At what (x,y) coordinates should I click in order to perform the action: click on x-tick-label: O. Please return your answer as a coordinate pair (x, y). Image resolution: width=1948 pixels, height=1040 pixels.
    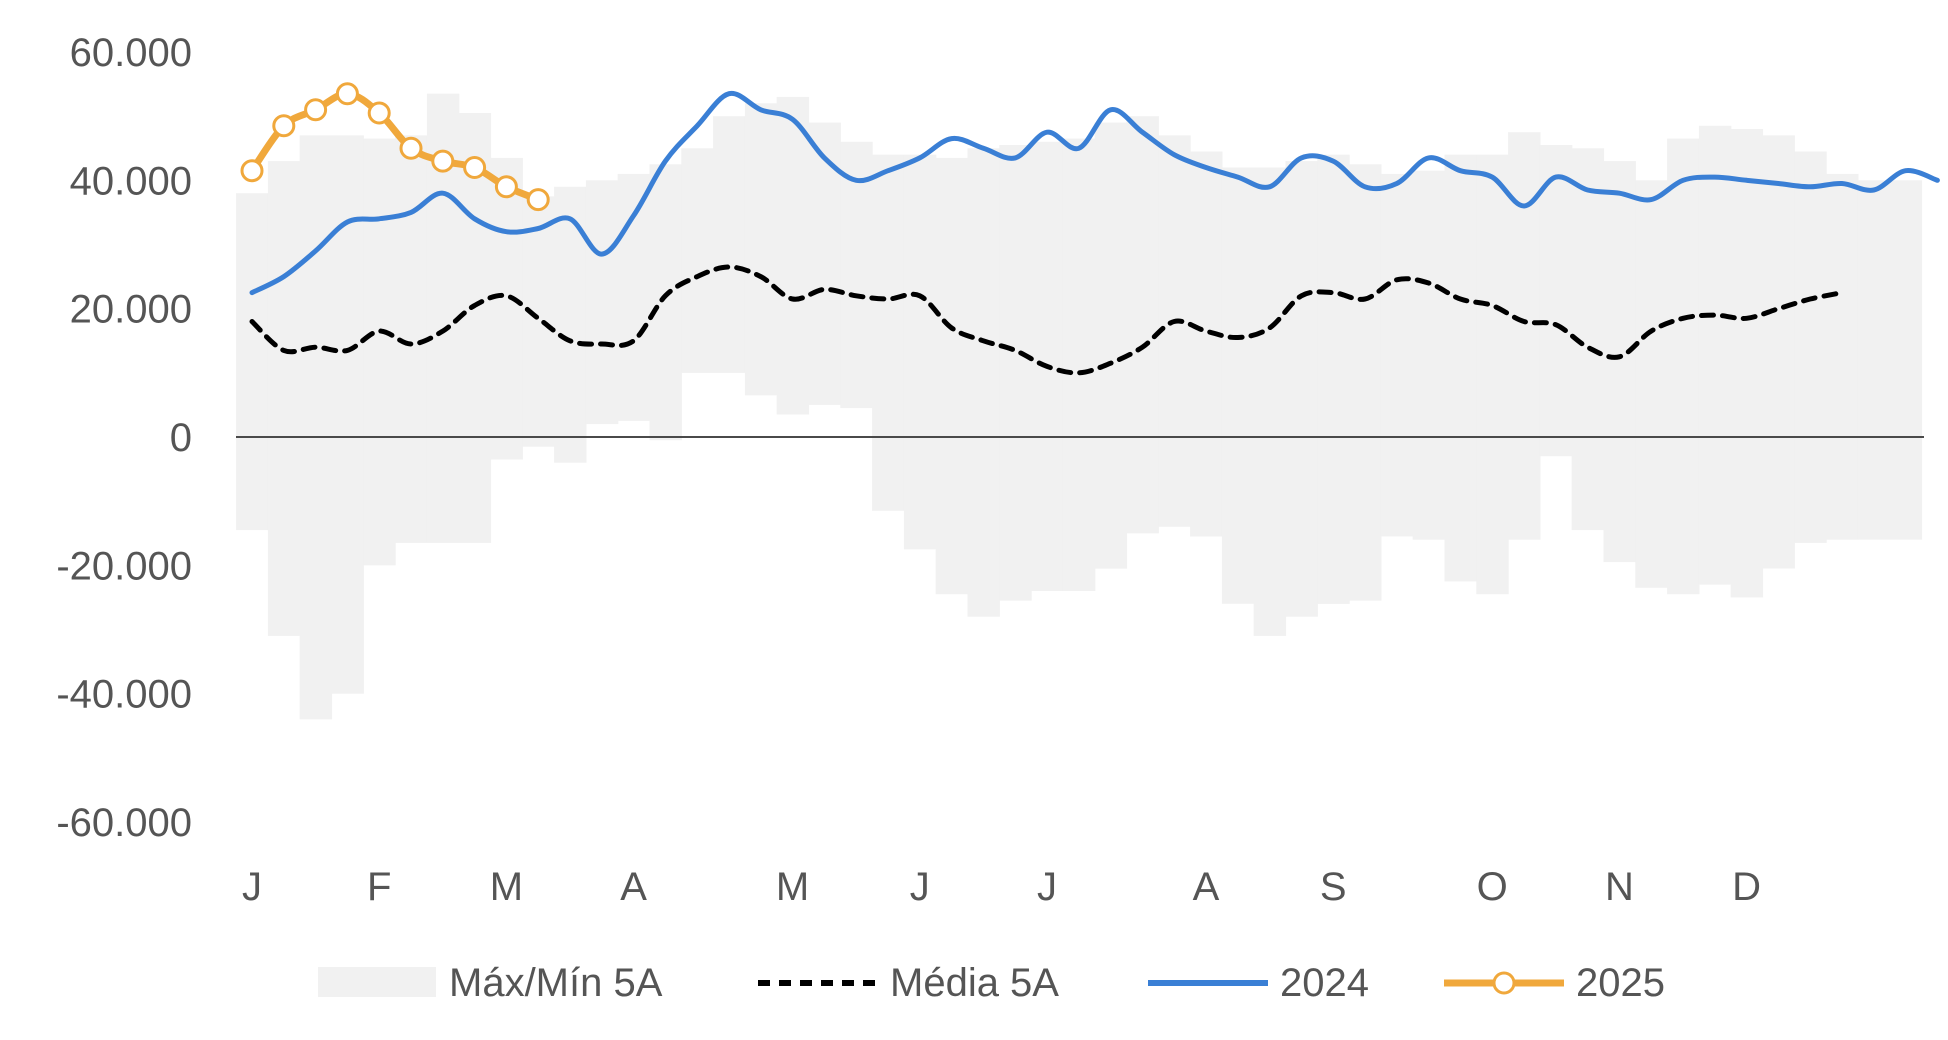
    Looking at the image, I should click on (1492, 887).